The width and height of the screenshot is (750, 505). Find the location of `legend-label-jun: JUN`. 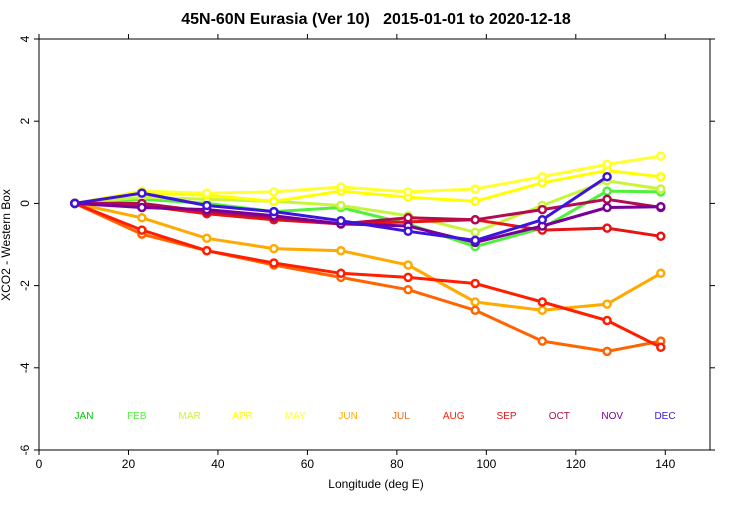

legend-label-jun: JUN is located at coordinates (347, 416).